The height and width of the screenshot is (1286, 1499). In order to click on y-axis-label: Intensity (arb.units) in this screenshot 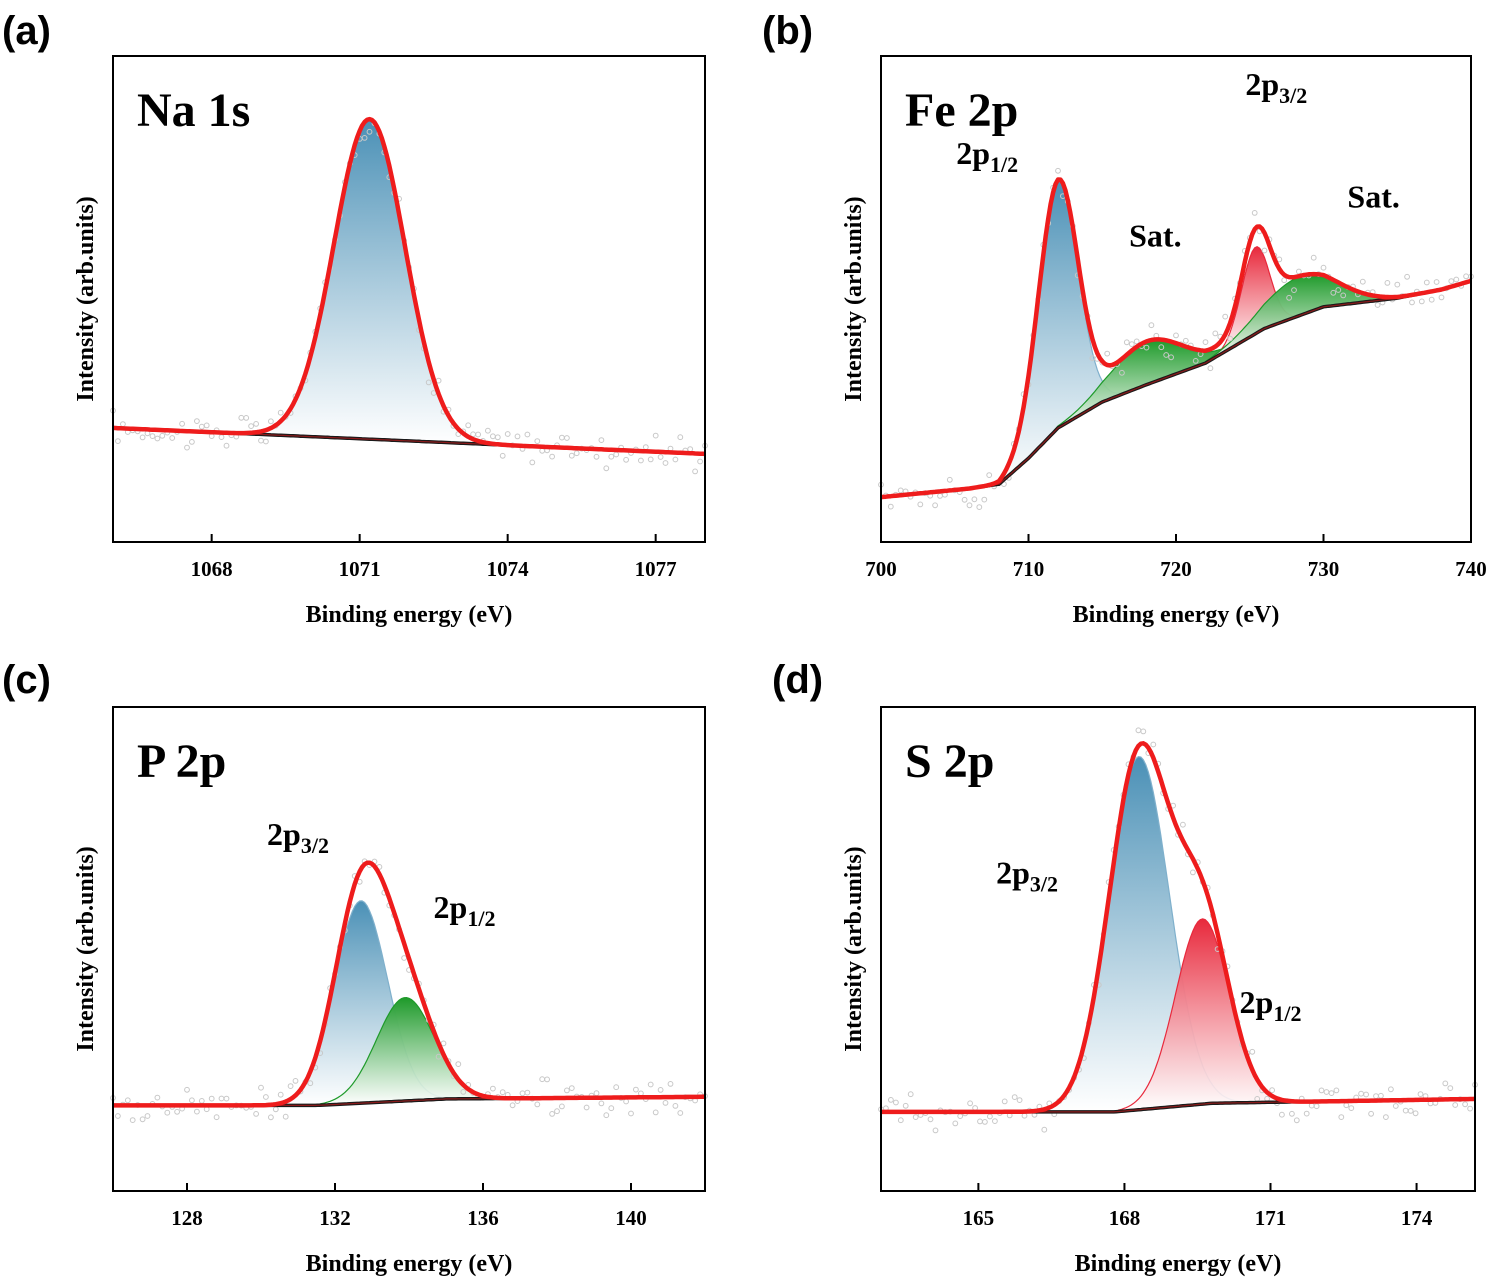, I will do `click(854, 948)`.